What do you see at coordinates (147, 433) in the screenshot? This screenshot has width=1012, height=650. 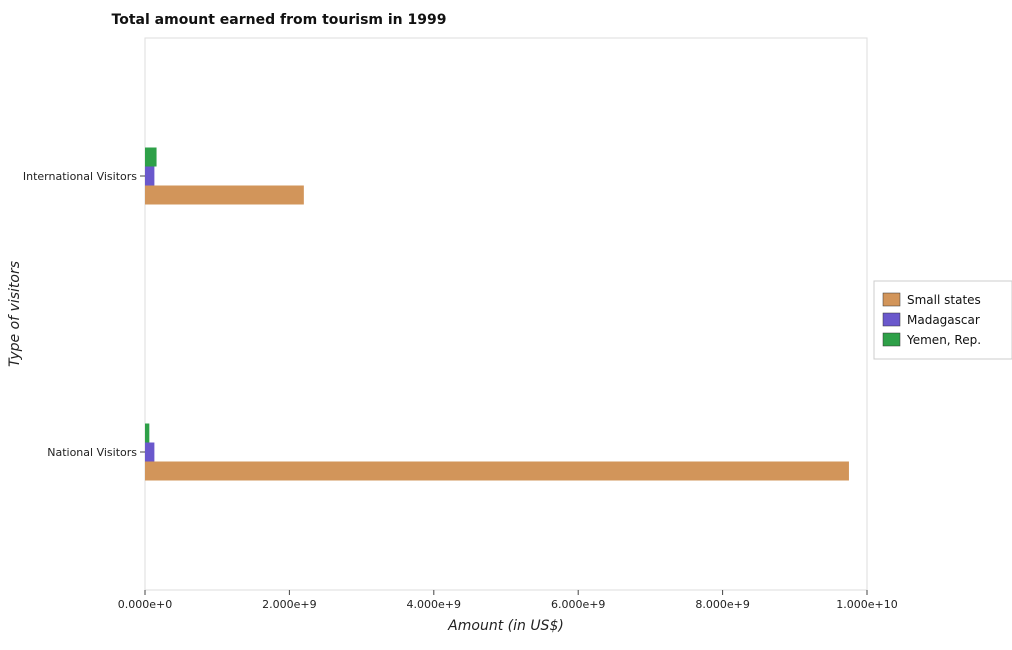 I see `bar-national-visitors-yemen-rep-` at bounding box center [147, 433].